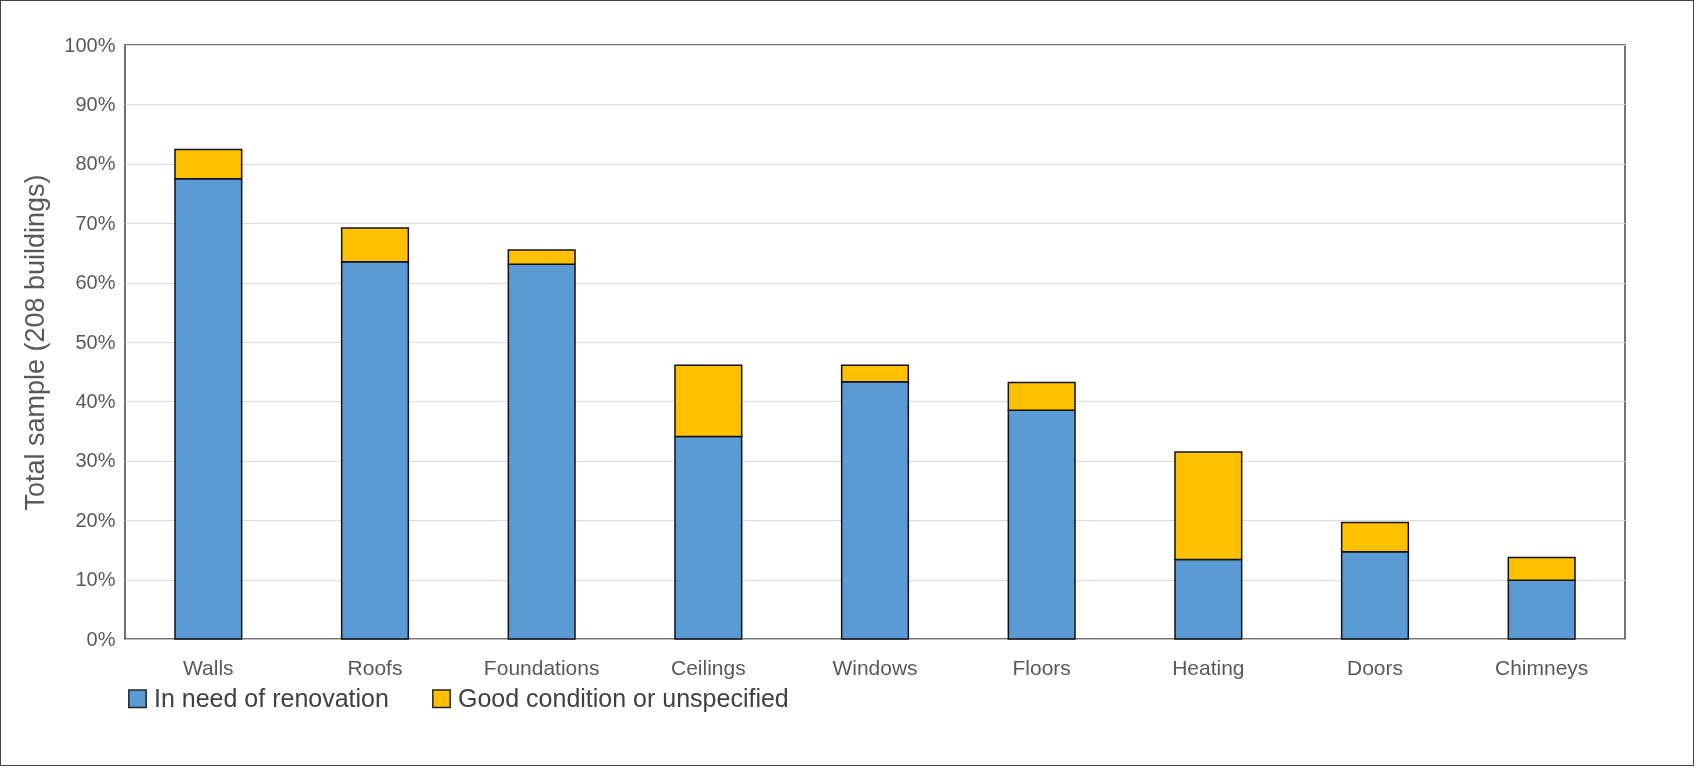  I want to click on y-tick-label: 30%, so click(95, 460).